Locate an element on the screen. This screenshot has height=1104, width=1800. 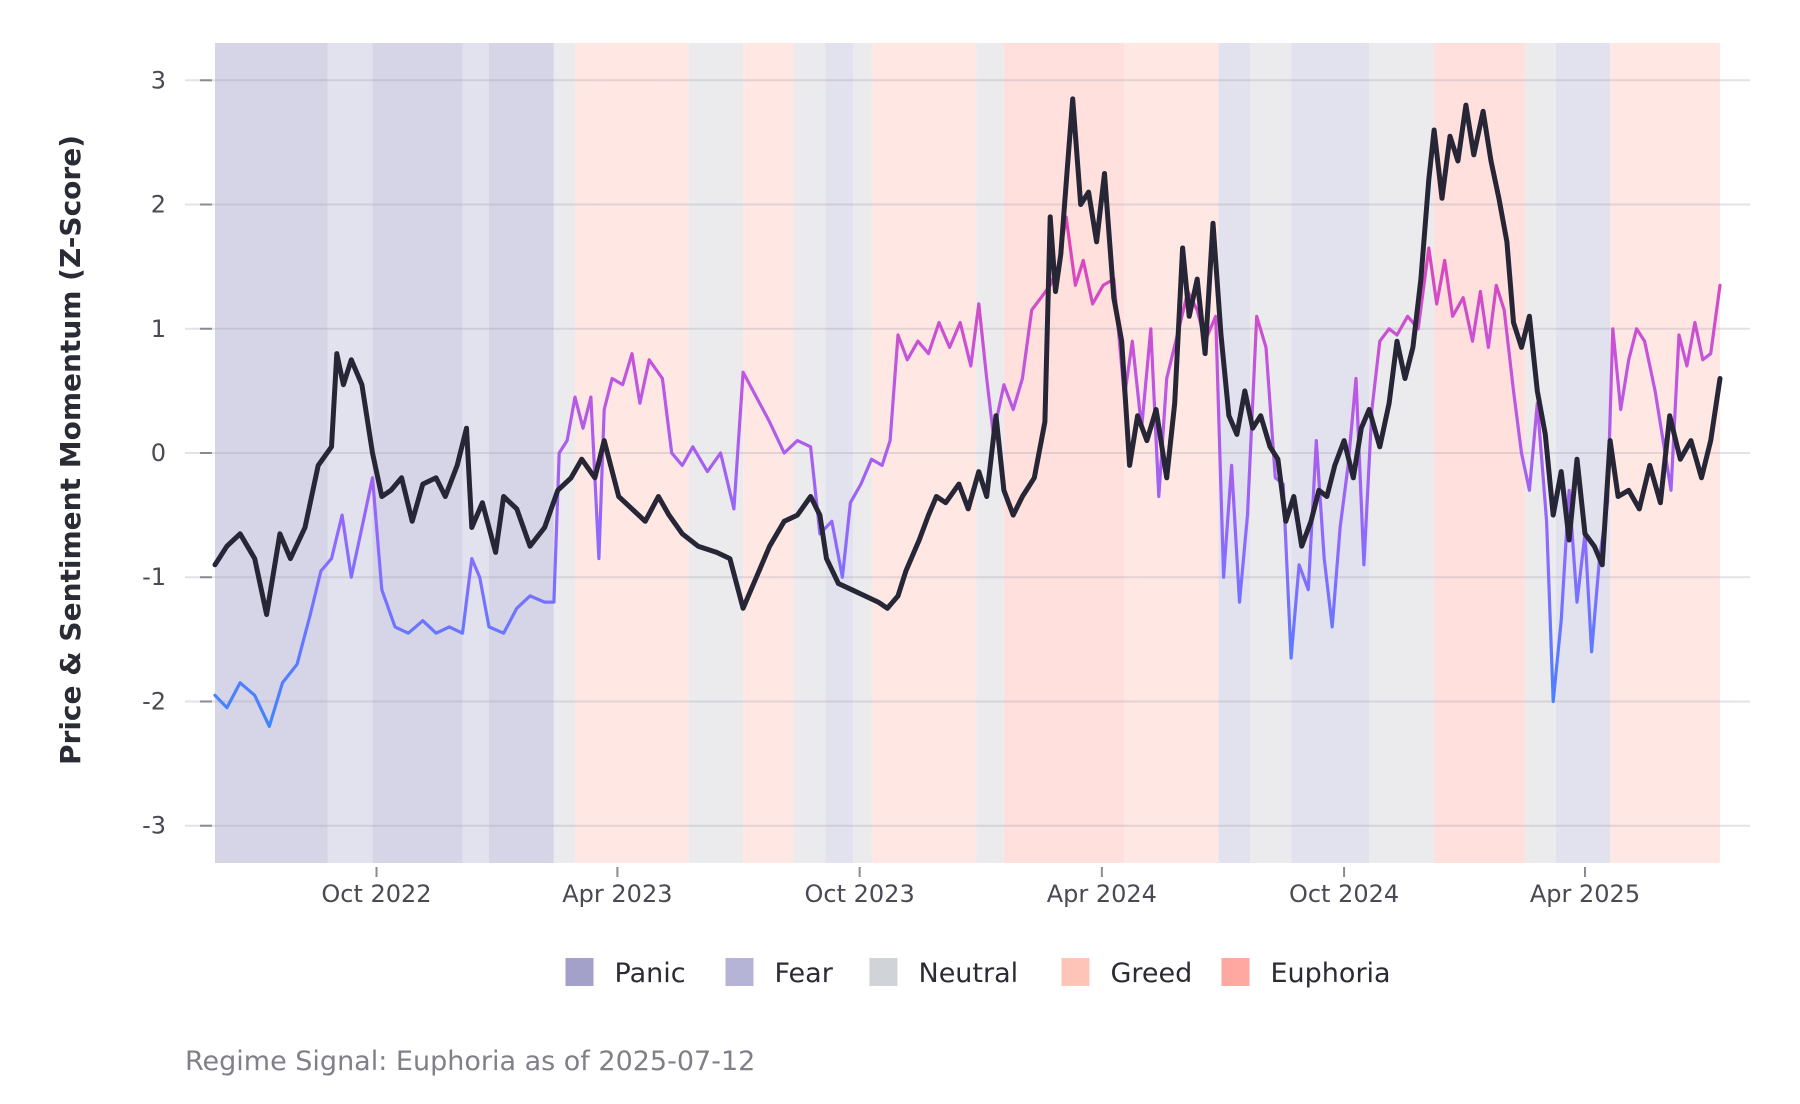
x-tick-label: Oct 2023 is located at coordinates (860, 894).